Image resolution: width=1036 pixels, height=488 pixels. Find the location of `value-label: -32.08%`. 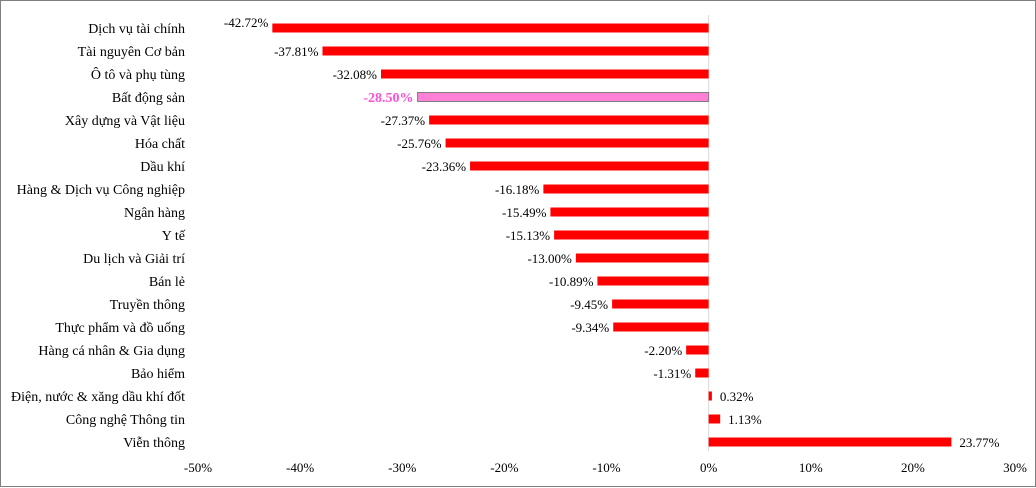

value-label: -32.08% is located at coordinates (355, 74).